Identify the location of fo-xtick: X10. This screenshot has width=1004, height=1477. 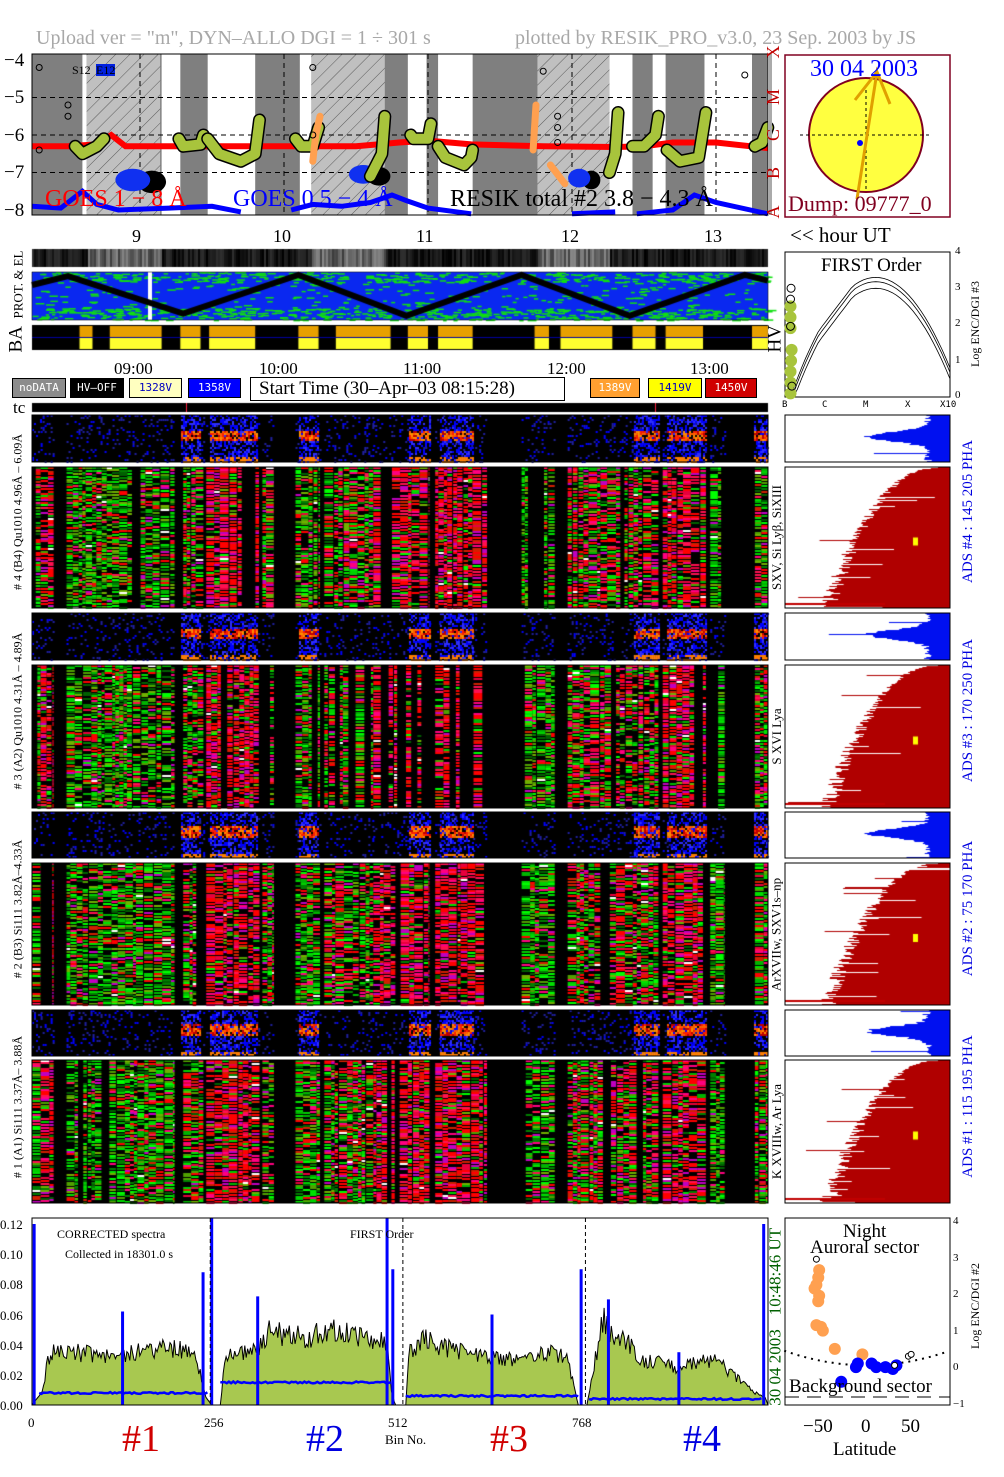
(948, 405).